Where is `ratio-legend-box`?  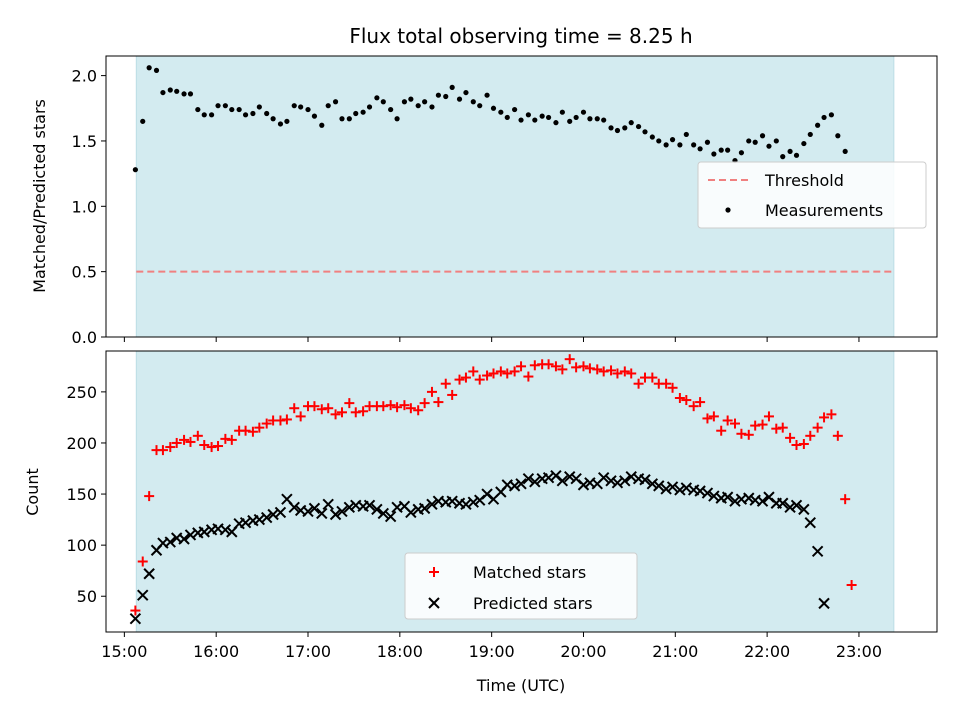
ratio-legend-box is located at coordinates (812, 195).